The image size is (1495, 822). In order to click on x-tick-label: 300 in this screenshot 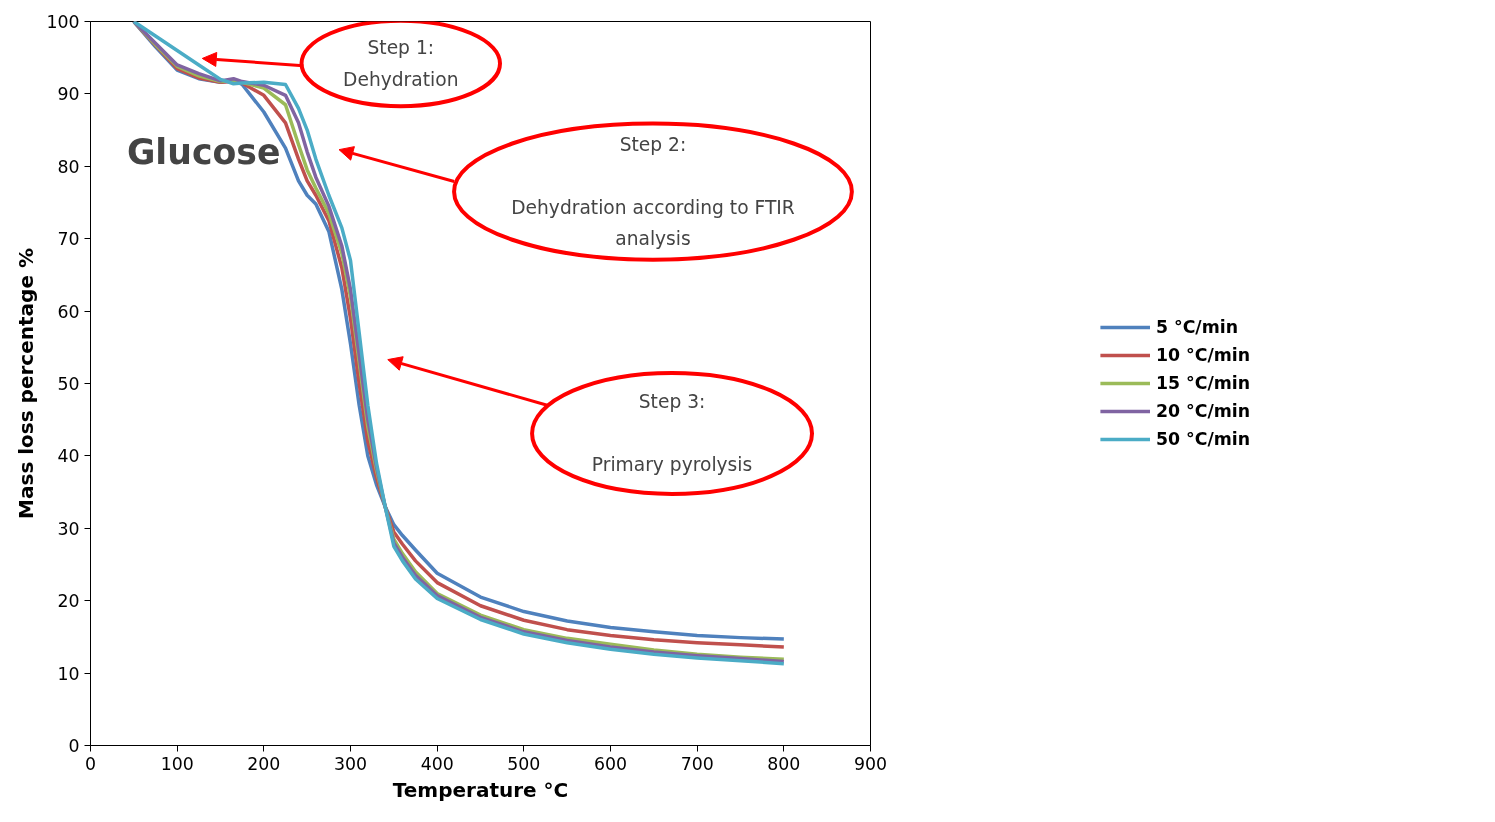, I will do `click(350, 763)`.